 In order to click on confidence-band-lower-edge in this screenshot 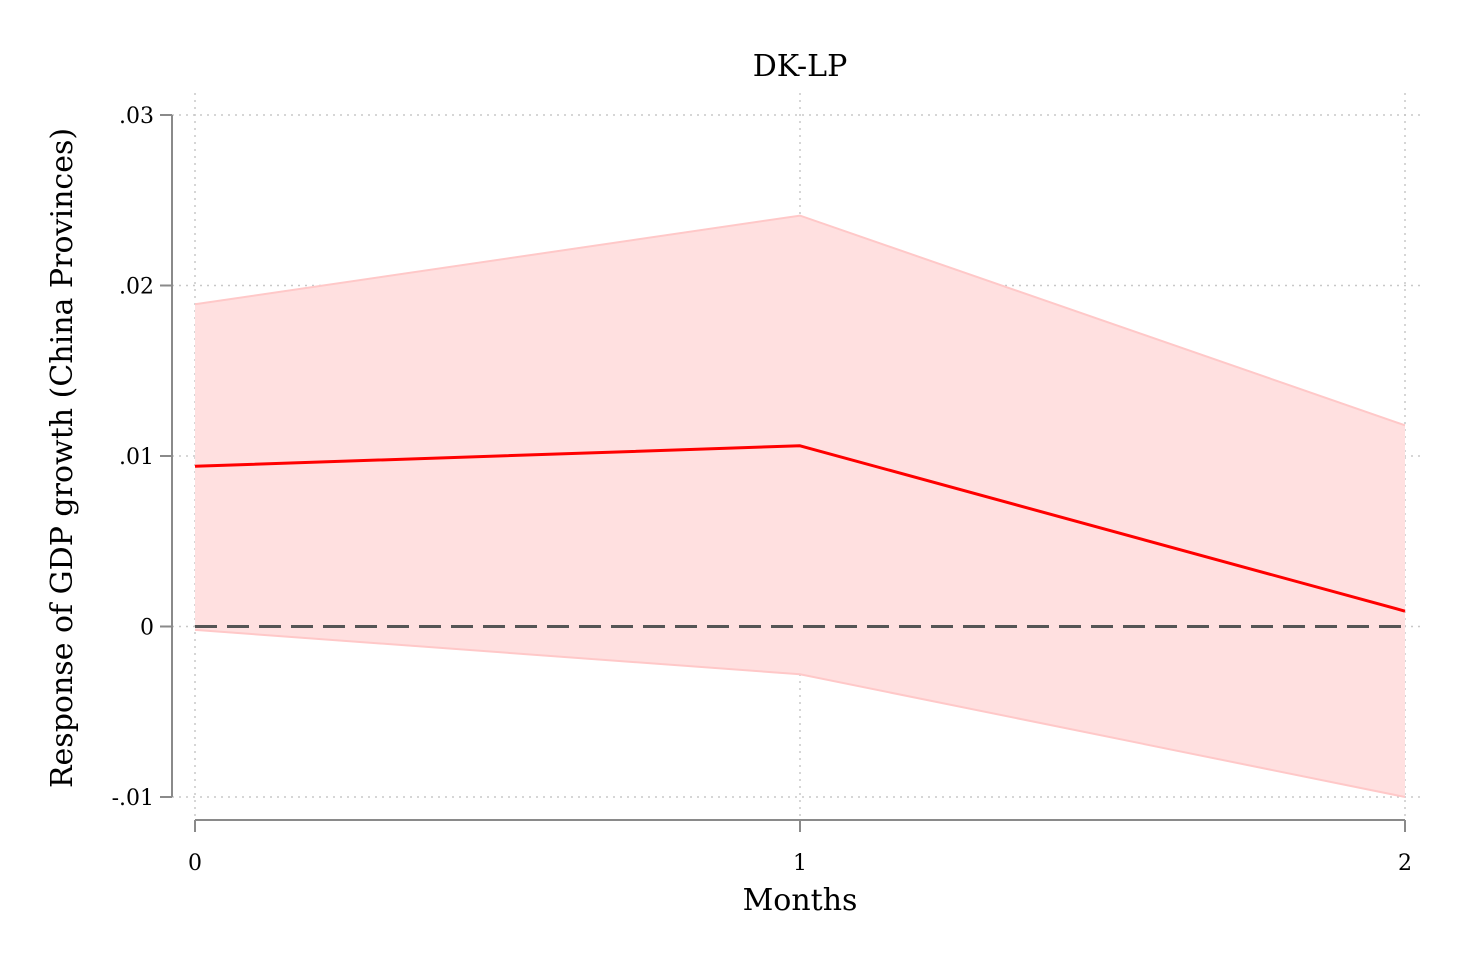, I will do `click(800, 713)`.